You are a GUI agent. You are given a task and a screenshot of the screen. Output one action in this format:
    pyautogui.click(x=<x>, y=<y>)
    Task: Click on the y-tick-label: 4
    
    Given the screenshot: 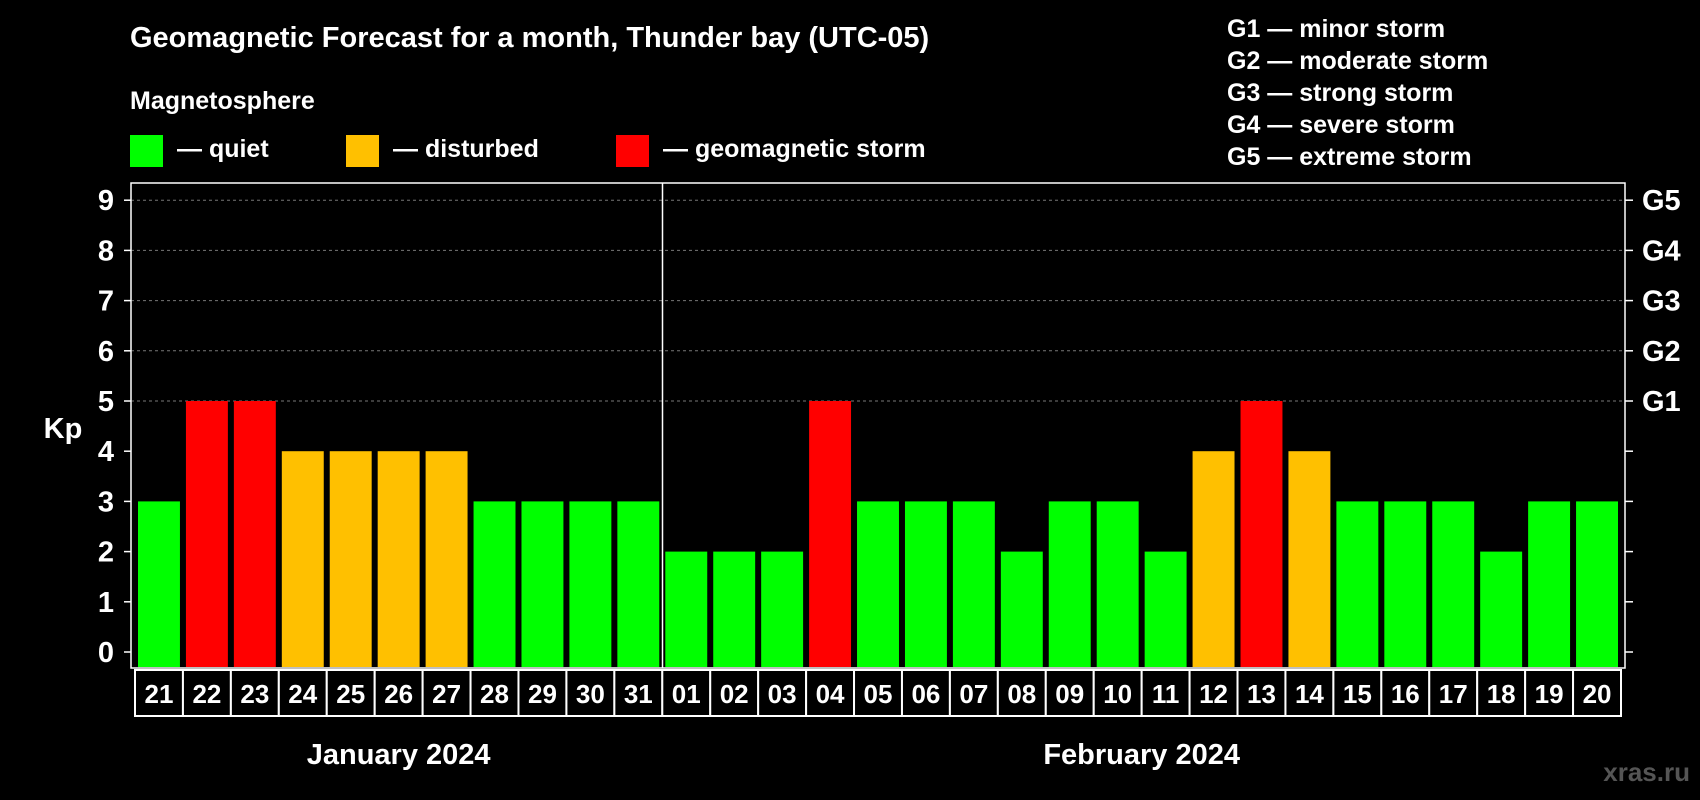 What is the action you would take?
    pyautogui.click(x=106, y=452)
    